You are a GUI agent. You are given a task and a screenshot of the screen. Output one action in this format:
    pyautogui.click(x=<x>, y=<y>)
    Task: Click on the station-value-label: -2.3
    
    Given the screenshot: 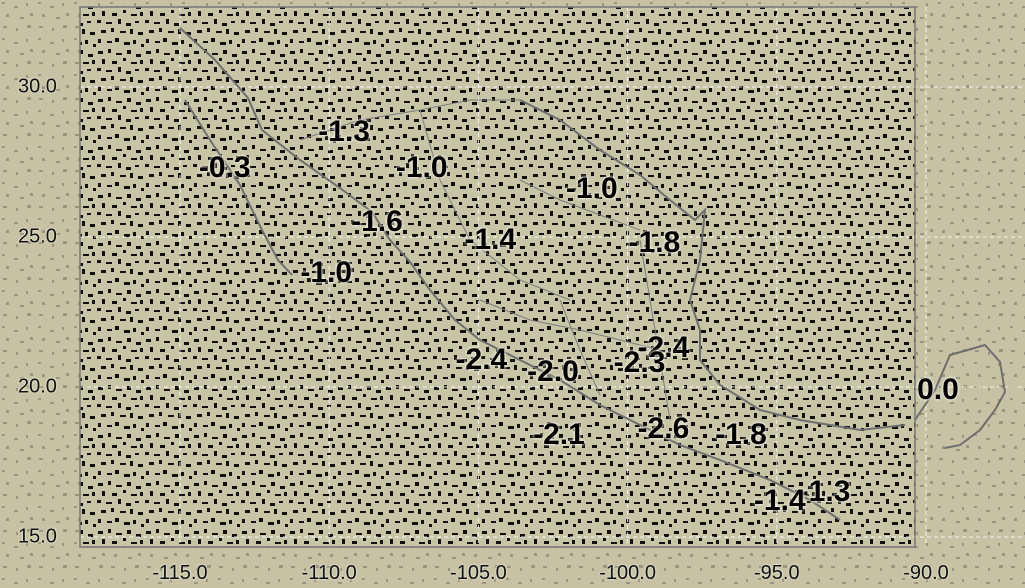 What is the action you would take?
    pyautogui.click(x=639, y=362)
    